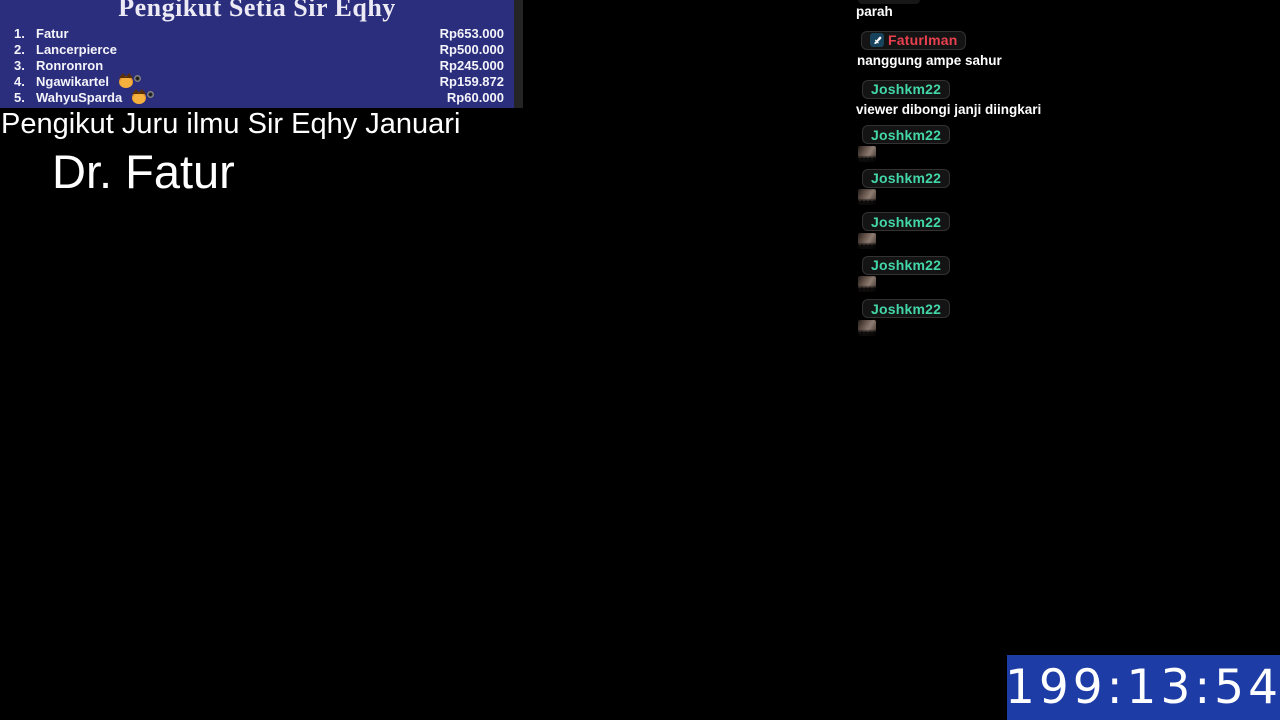 The height and width of the screenshot is (720, 1280). Describe the element at coordinates (76, 49) in the screenshot. I see `supporter-name: Lancerpierce` at that location.